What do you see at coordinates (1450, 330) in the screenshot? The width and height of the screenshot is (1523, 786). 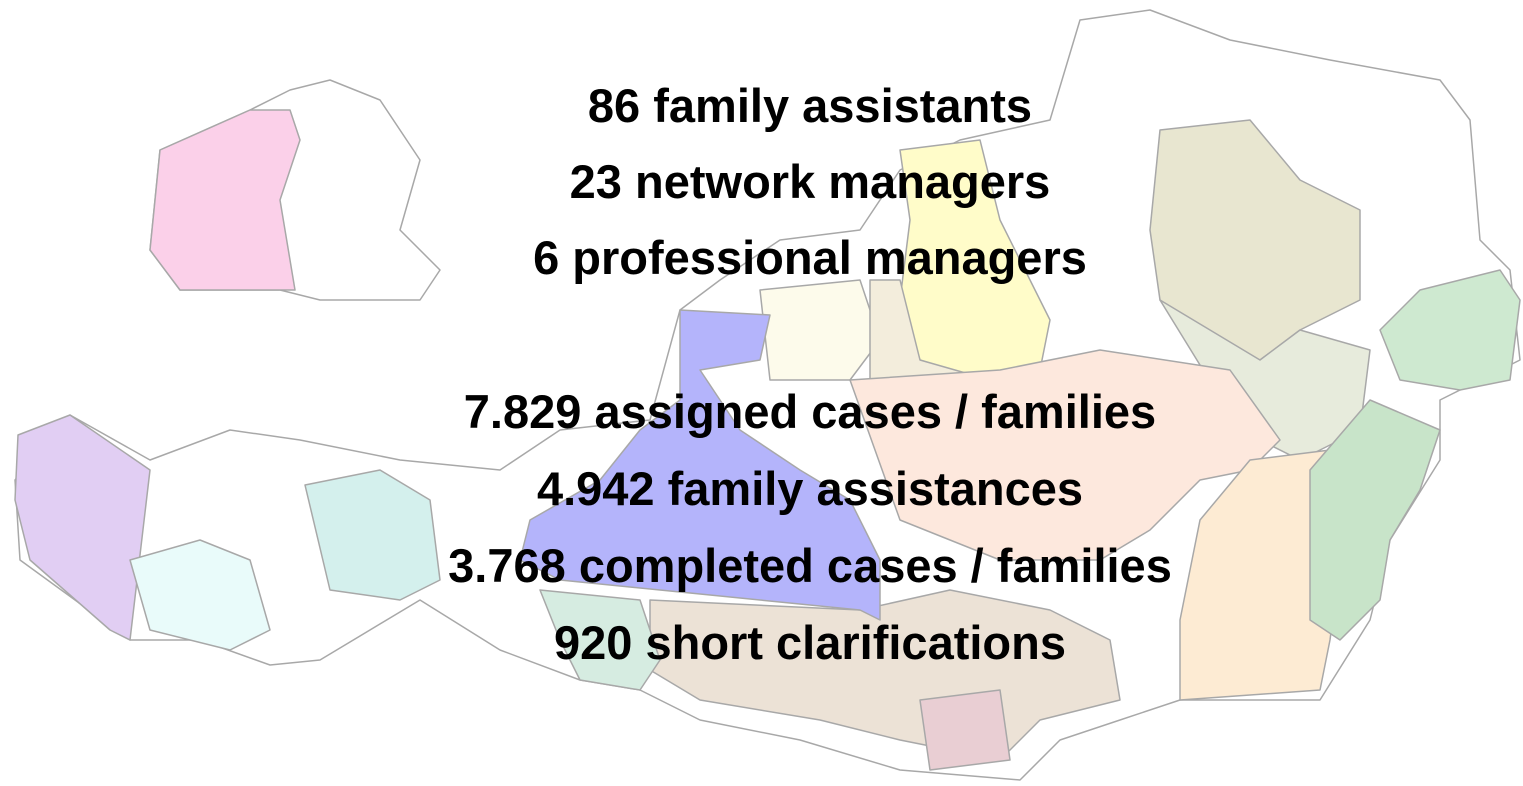 I see `region-burgenland-north` at bounding box center [1450, 330].